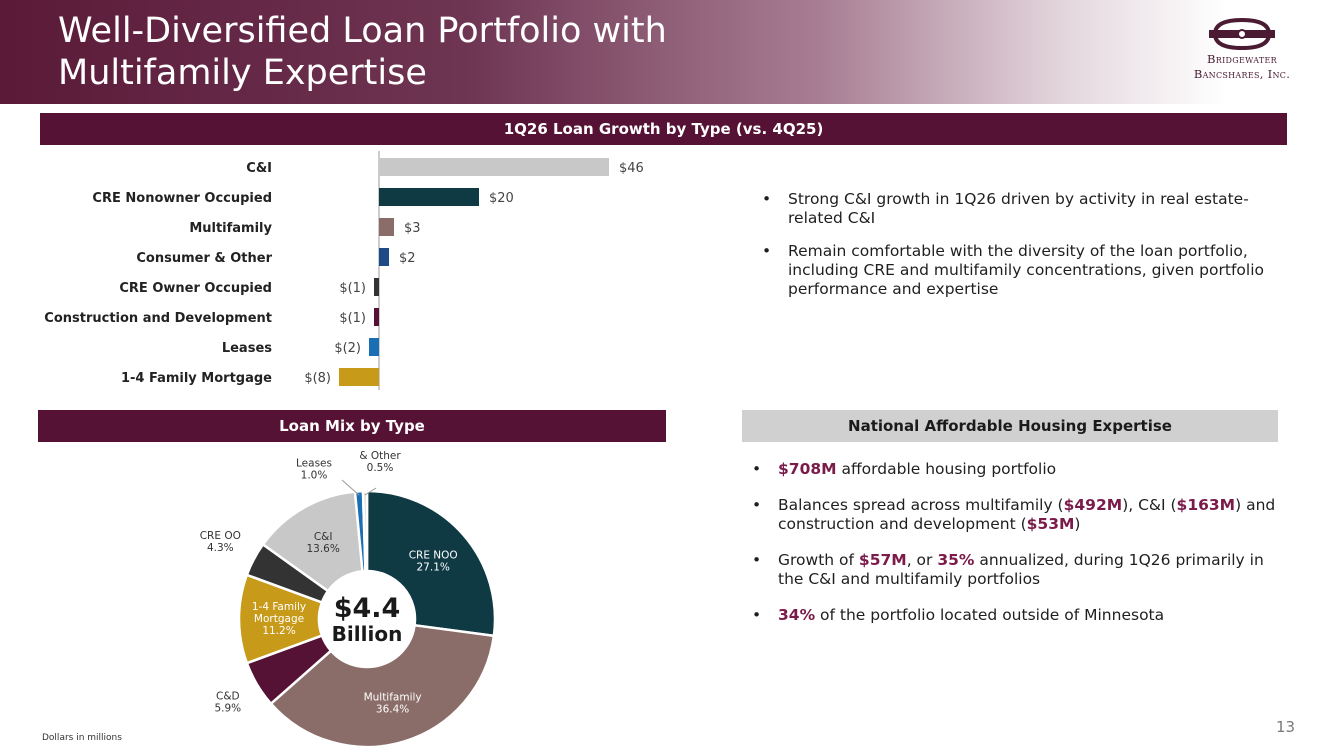 The width and height of the screenshot is (1333, 749). Describe the element at coordinates (904, 469) in the screenshot. I see `housing-bullet-1: • $708M affordable housing portfolio` at that location.